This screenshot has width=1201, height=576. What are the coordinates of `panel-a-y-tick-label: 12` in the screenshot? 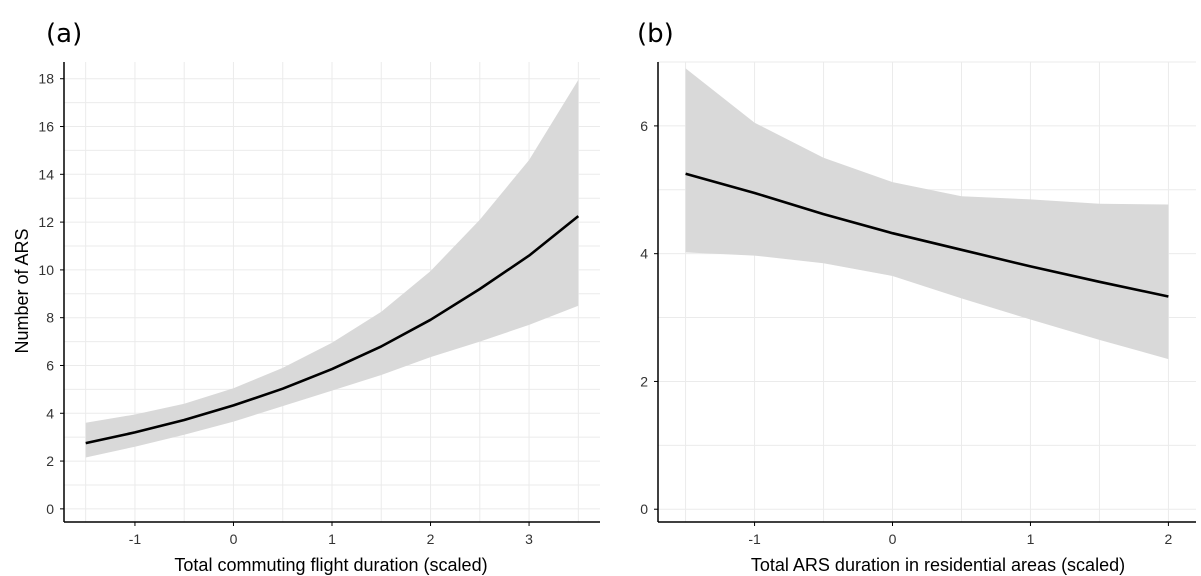 It's located at (46, 222).